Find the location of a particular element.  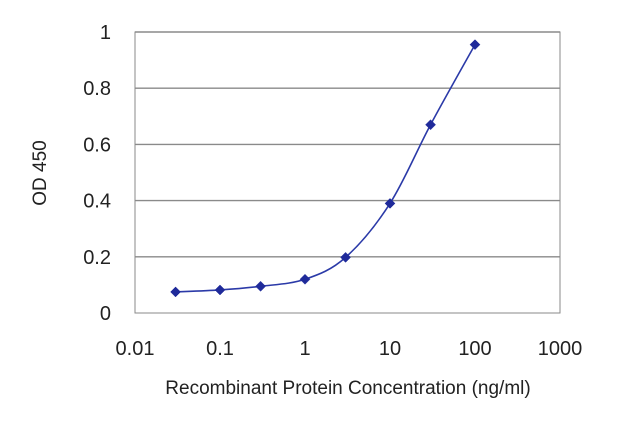

x-tick-label: 0.1 is located at coordinates (220, 349).